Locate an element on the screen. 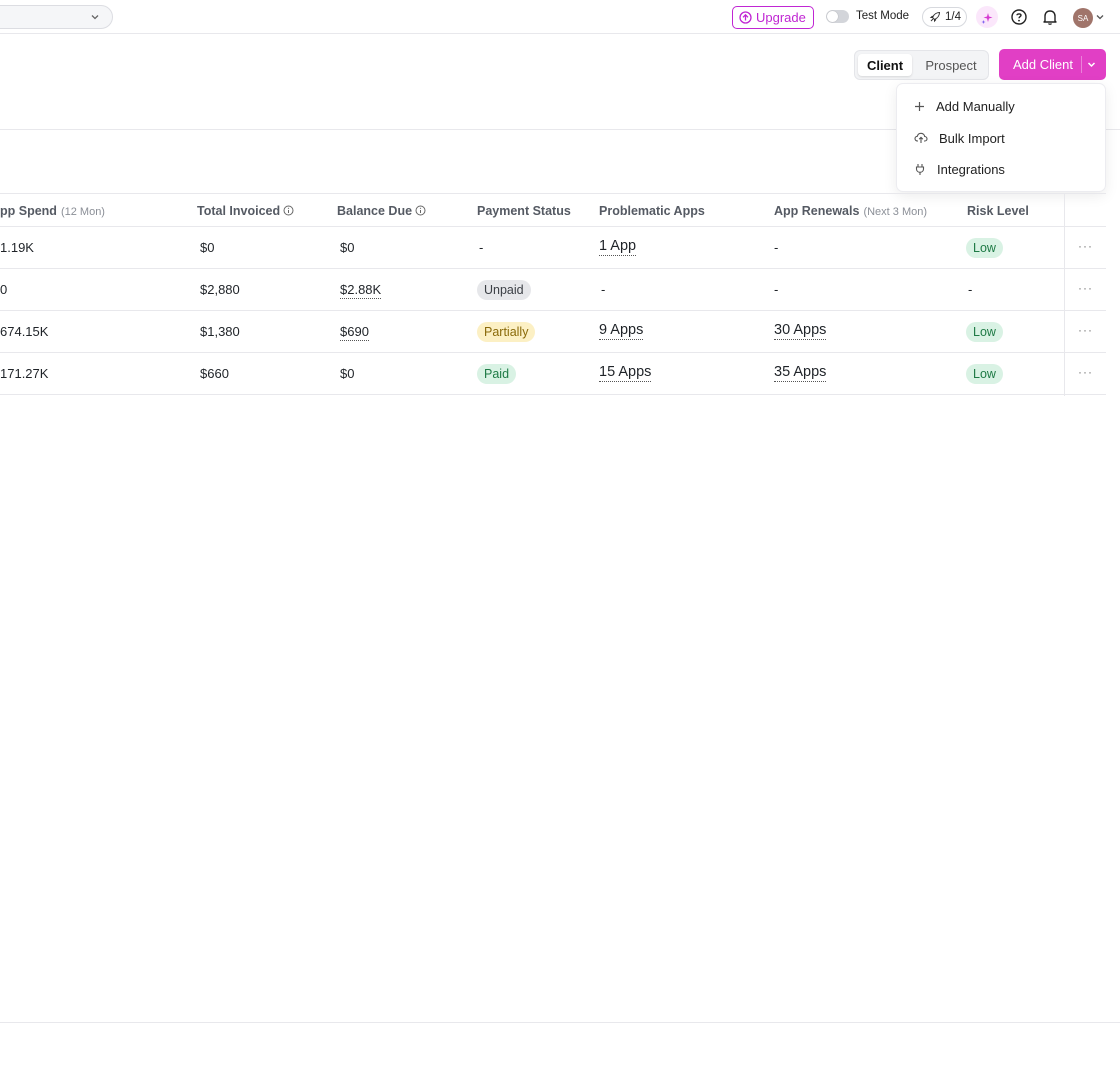 This screenshot has width=1120, height=1072. column-header-risk-level: Risk Level is located at coordinates (998, 211).